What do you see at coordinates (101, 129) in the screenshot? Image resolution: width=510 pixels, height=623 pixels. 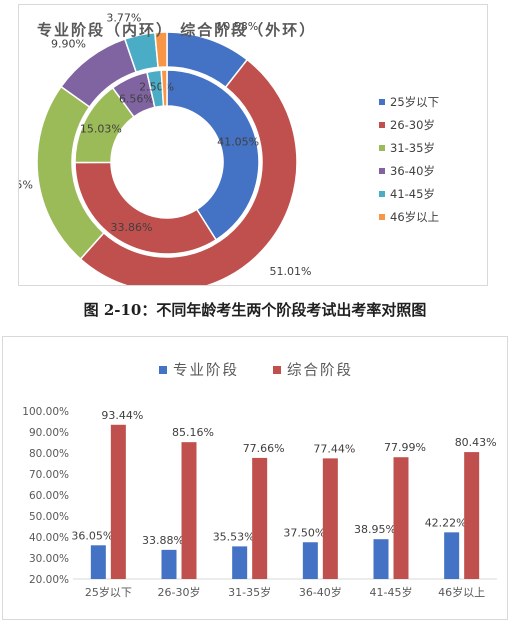 I see `inner-ring-label: 15.03%` at bounding box center [101, 129].